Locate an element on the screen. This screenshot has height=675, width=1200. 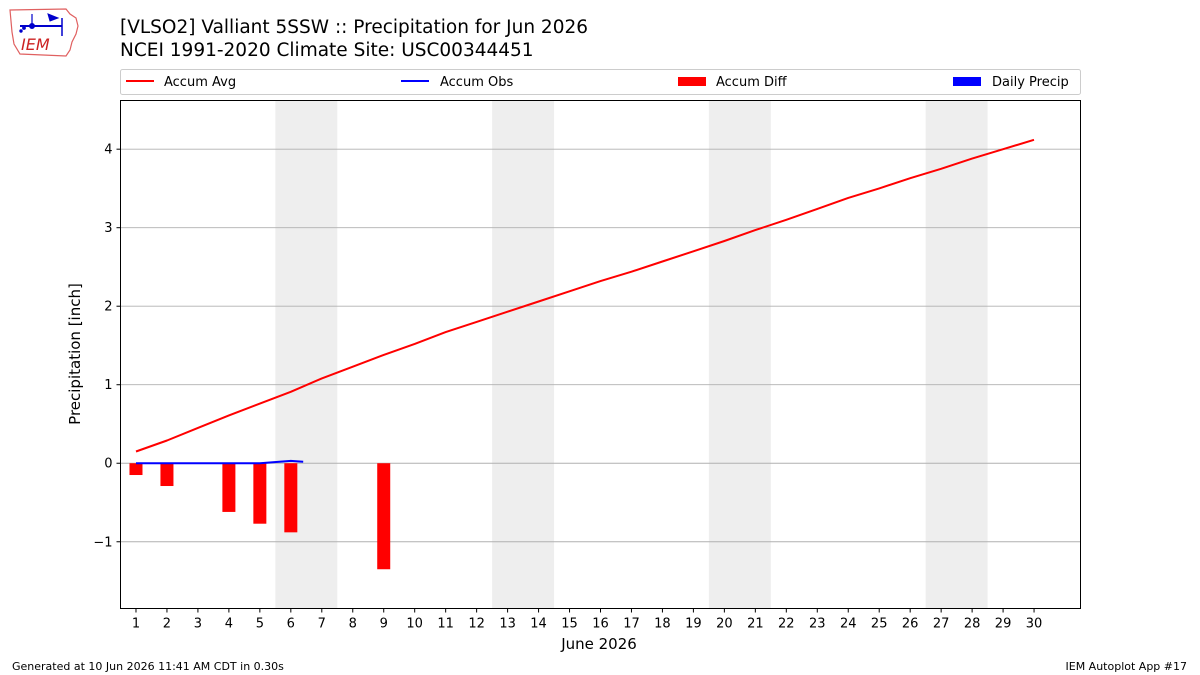
y-axis-label: Precipitation [inch] is located at coordinates (75, 354).